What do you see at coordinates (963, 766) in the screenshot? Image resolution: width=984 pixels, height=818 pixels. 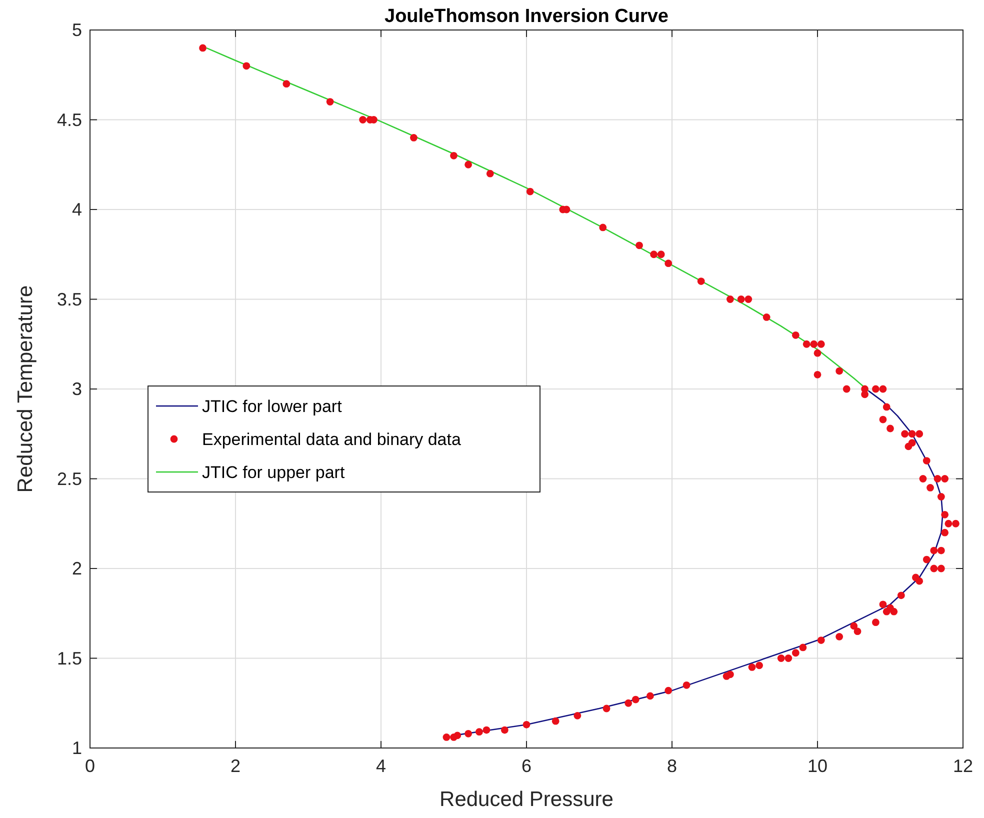 I see `x-tick-label: 12` at bounding box center [963, 766].